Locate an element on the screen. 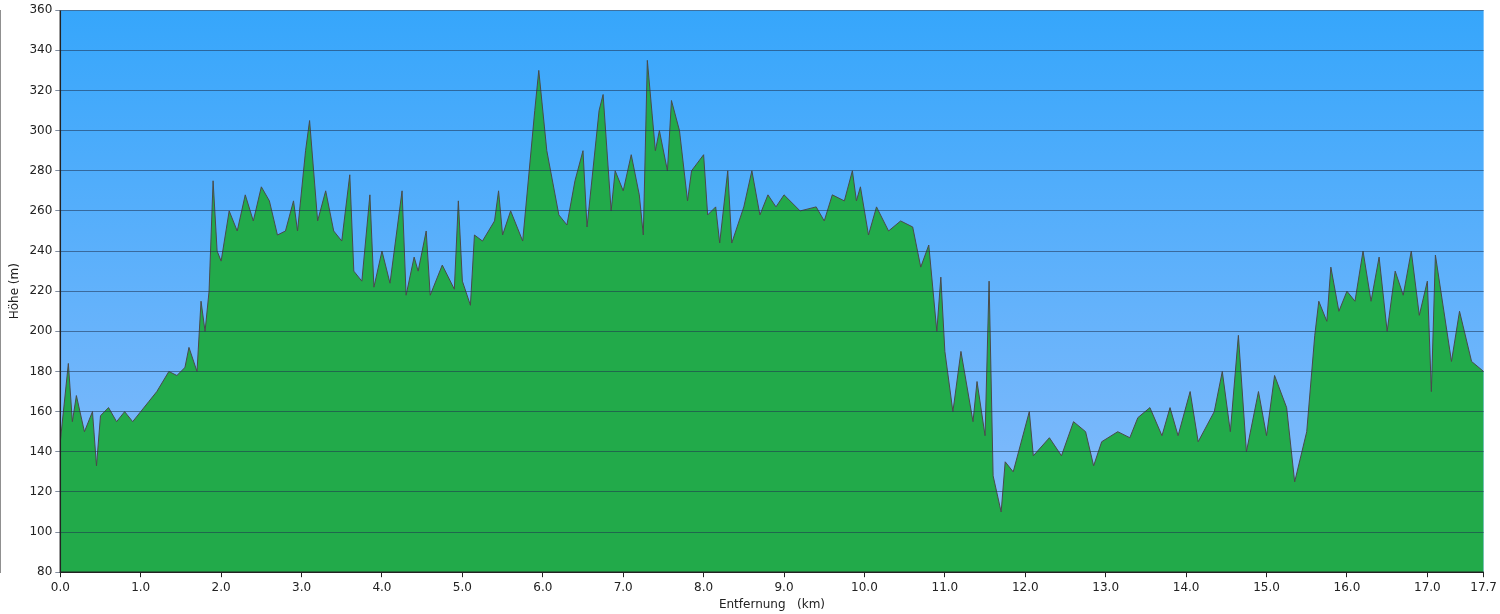 This screenshot has width=1500, height=614. y-tick-label: 360 is located at coordinates (41, 9).